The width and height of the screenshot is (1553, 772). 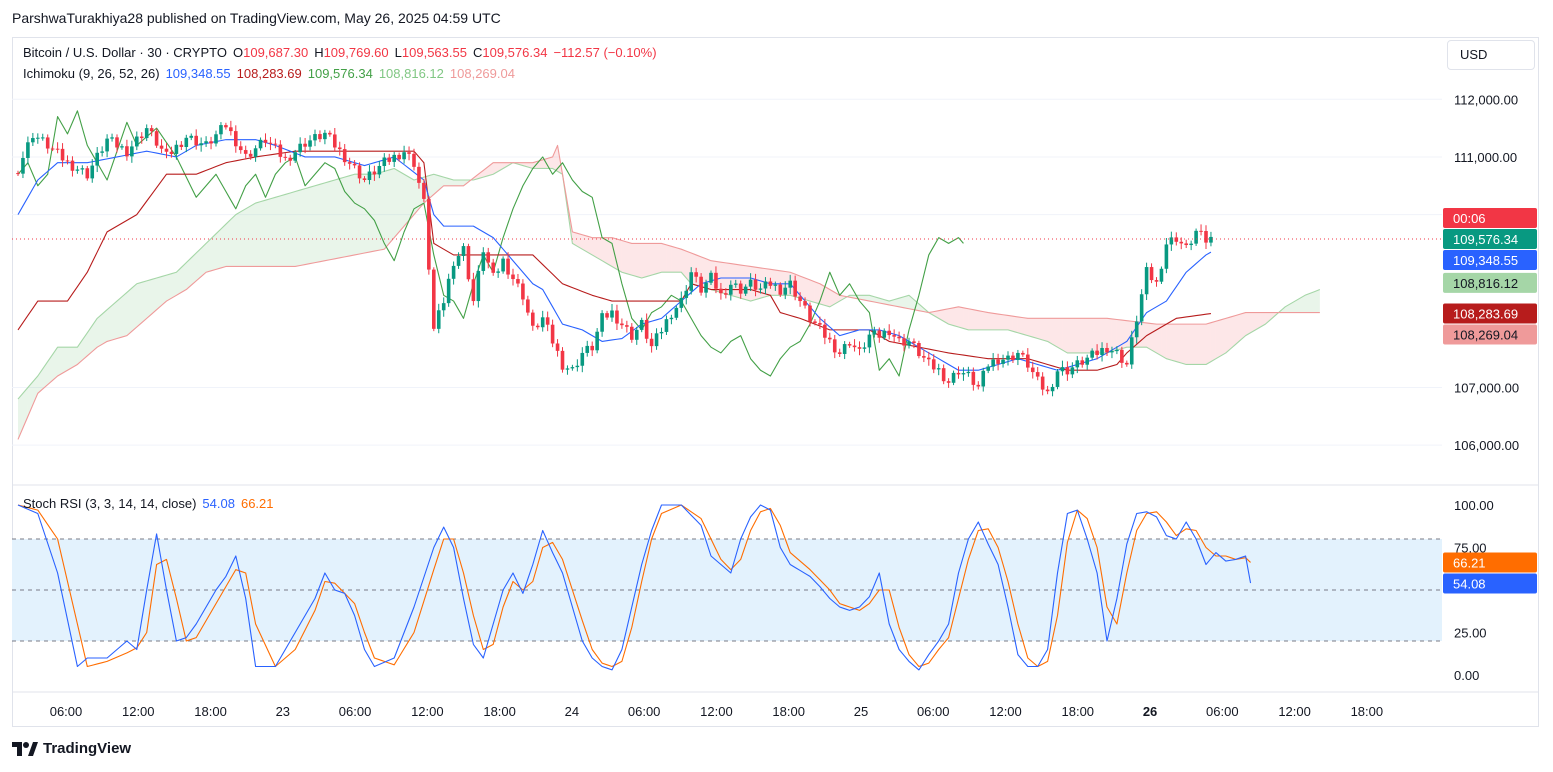 What do you see at coordinates (25, 748) in the screenshot?
I see `tradingview-logo-icon` at bounding box center [25, 748].